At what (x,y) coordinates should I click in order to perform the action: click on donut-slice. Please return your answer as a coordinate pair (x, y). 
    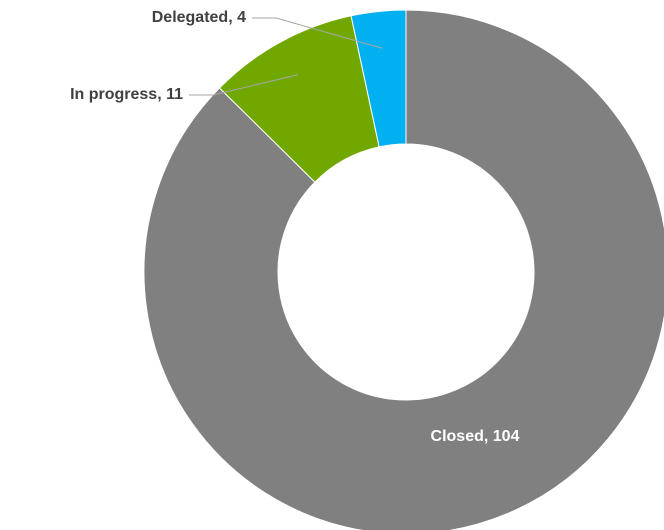
    Looking at the image, I should click on (378, 78).